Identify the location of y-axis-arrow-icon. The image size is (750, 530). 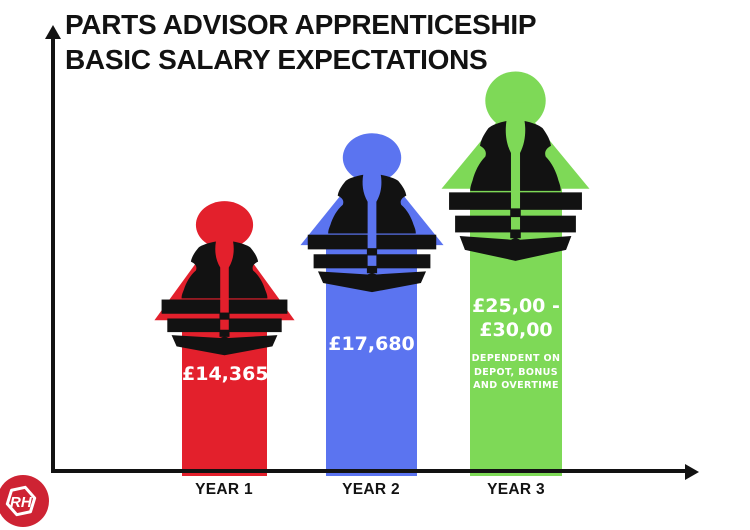
(53, 32).